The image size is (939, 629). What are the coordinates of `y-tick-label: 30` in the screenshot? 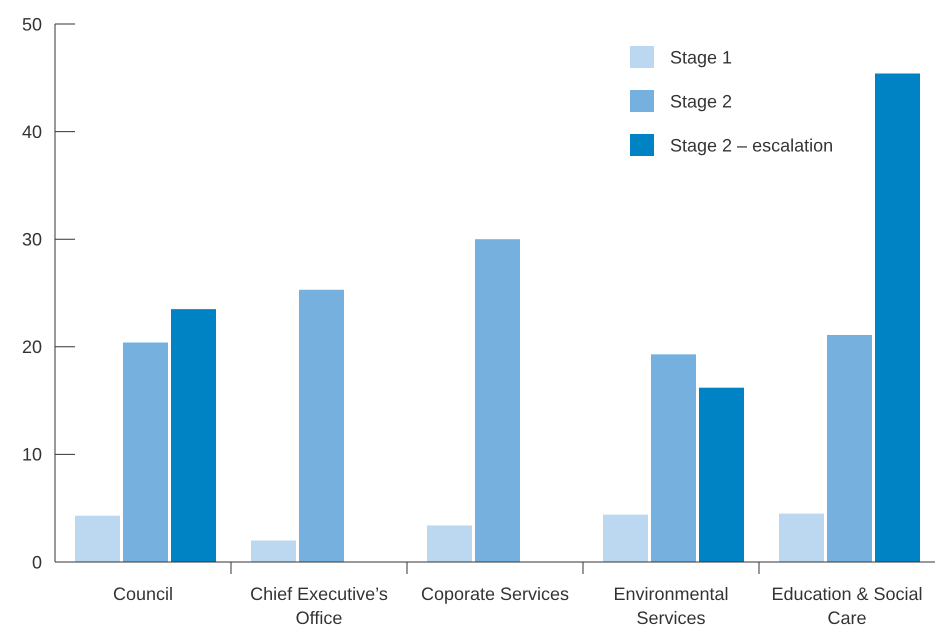 It's located at (32, 240).